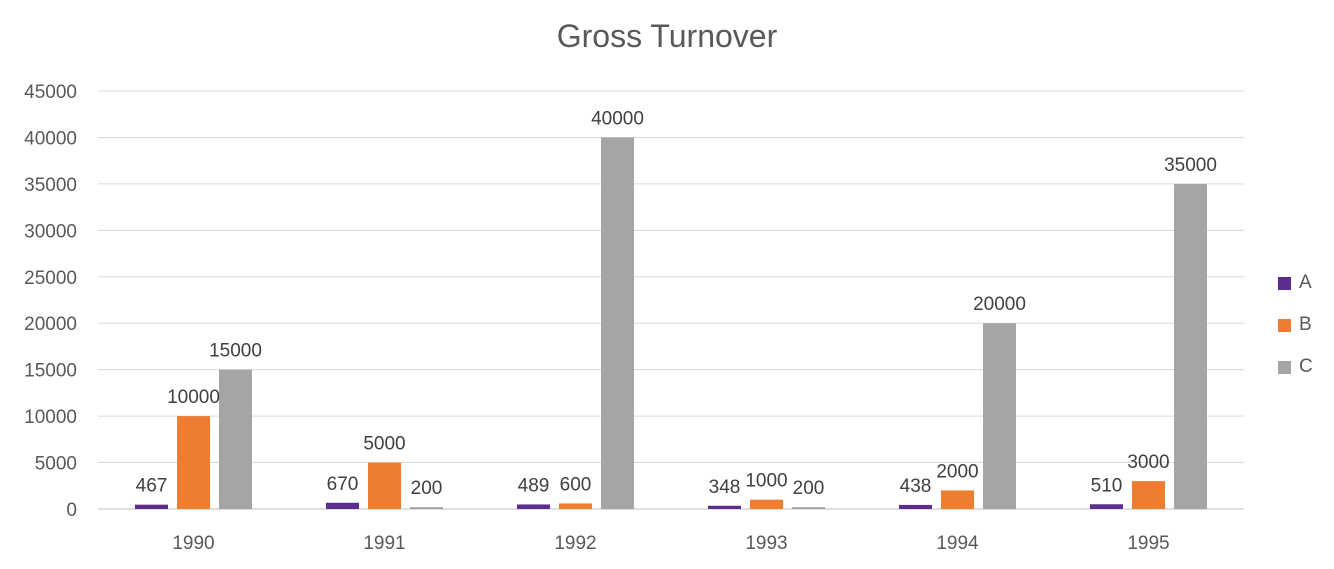  Describe the element at coordinates (426, 508) in the screenshot. I see `bar-C-1991` at that location.